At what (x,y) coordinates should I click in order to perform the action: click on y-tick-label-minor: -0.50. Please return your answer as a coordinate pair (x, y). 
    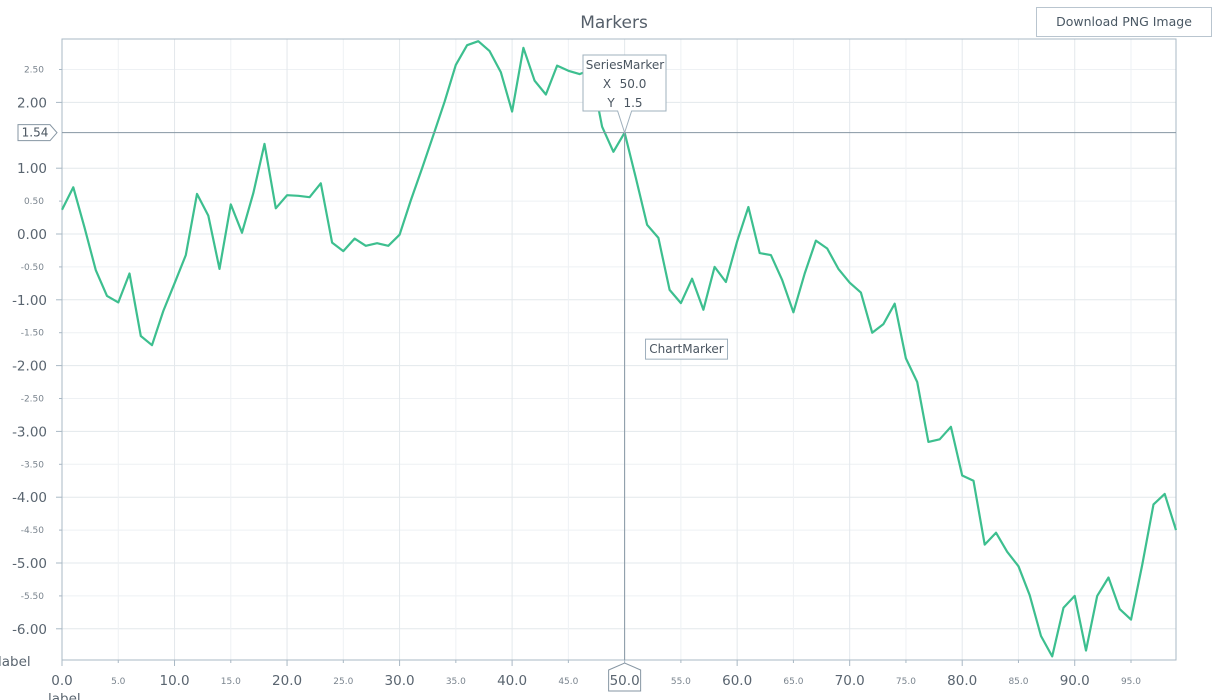
    Looking at the image, I should click on (33, 268).